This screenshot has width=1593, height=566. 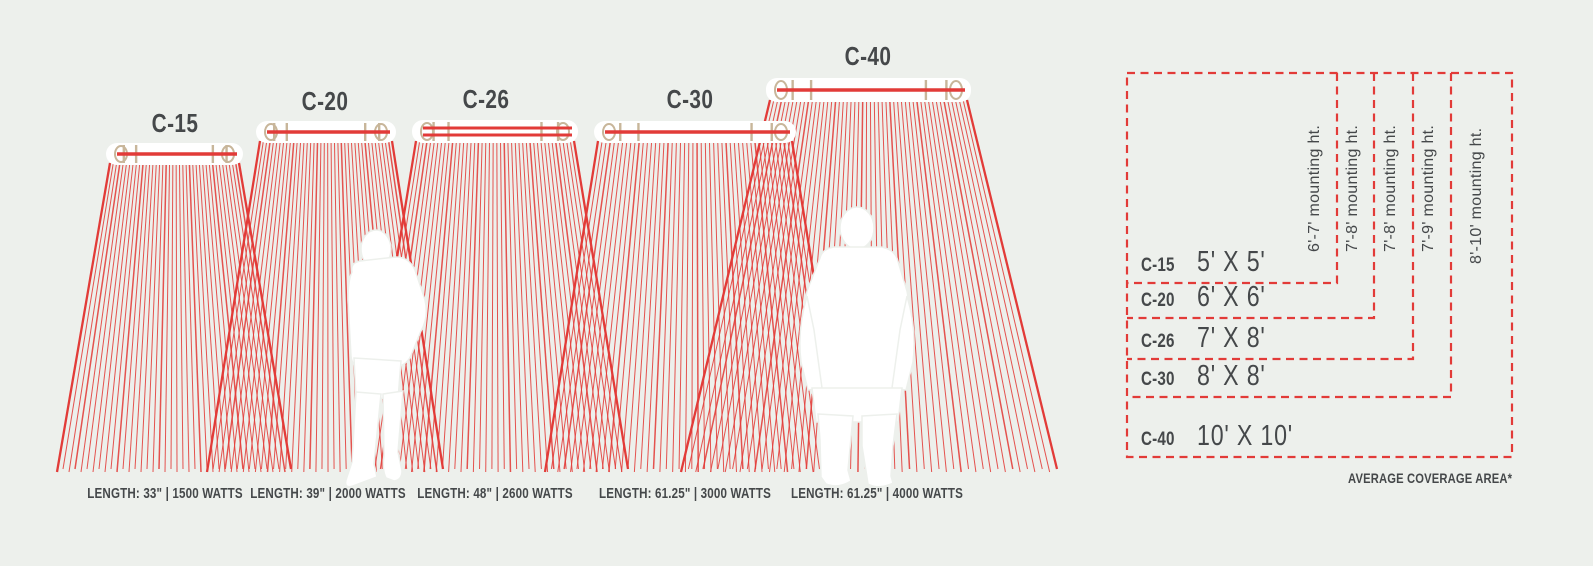 I want to click on heater-housing, so click(x=495, y=131).